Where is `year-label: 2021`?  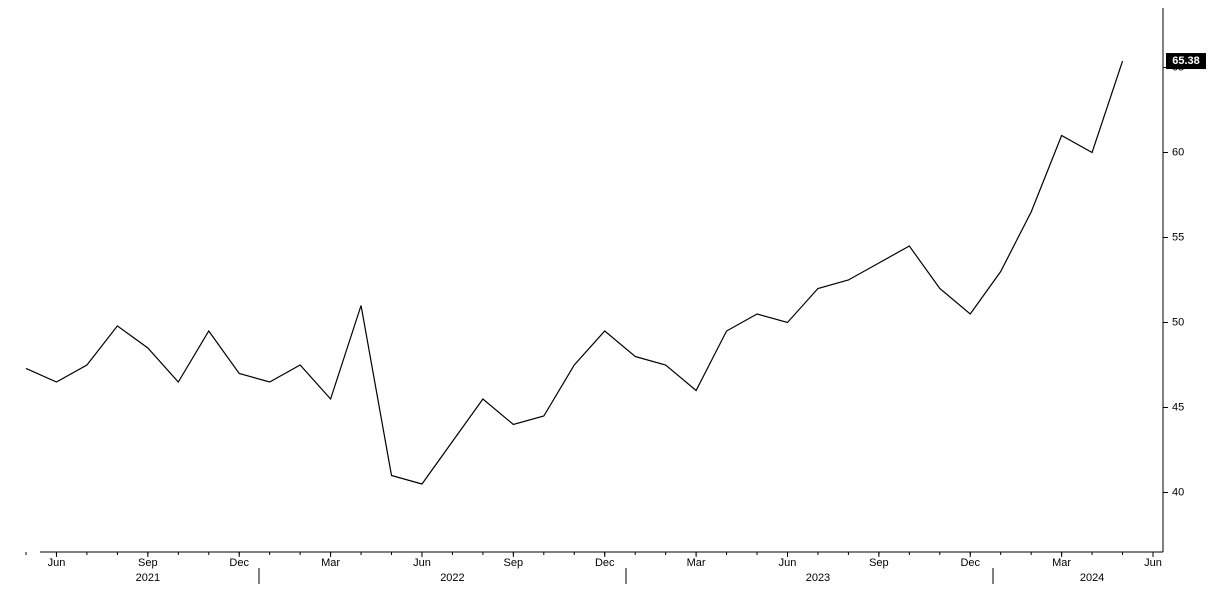
year-label: 2021 is located at coordinates (148, 578).